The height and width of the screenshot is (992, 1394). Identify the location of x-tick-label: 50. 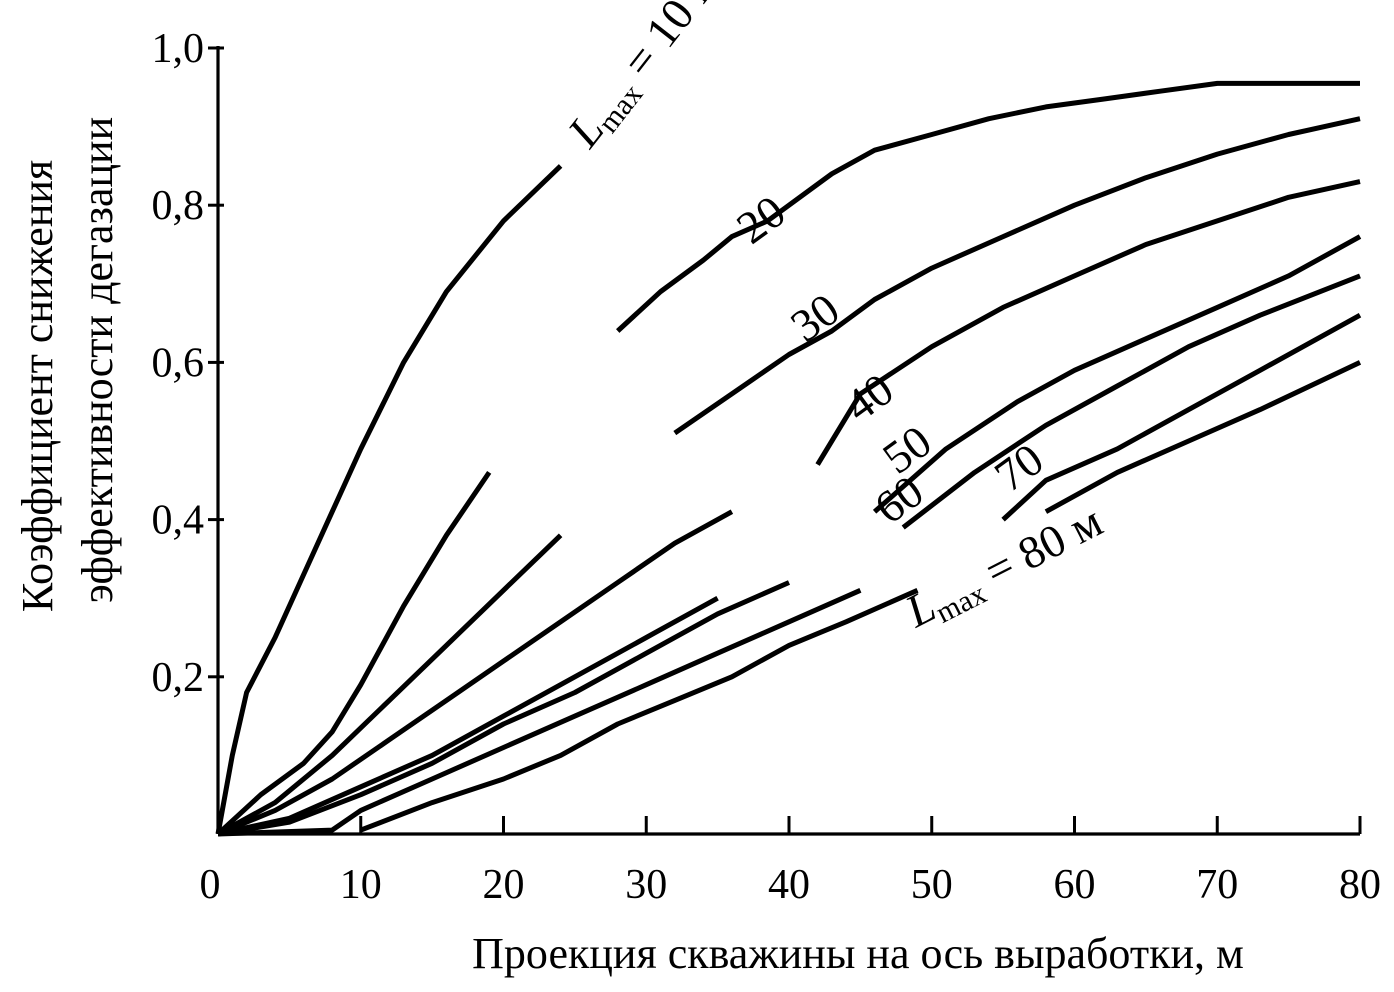
(932, 885).